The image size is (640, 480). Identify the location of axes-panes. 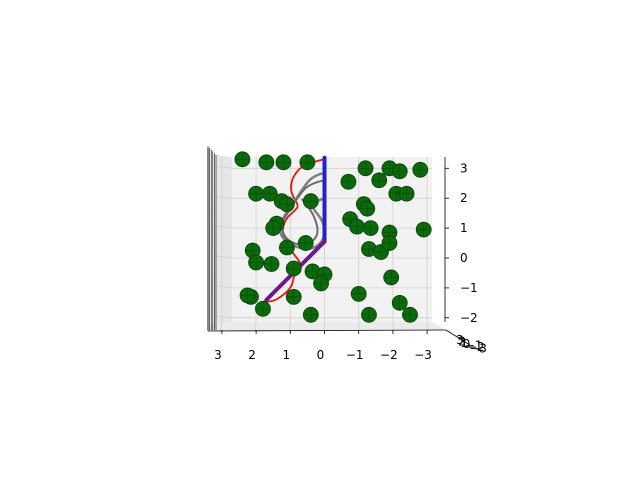
(327, 243).